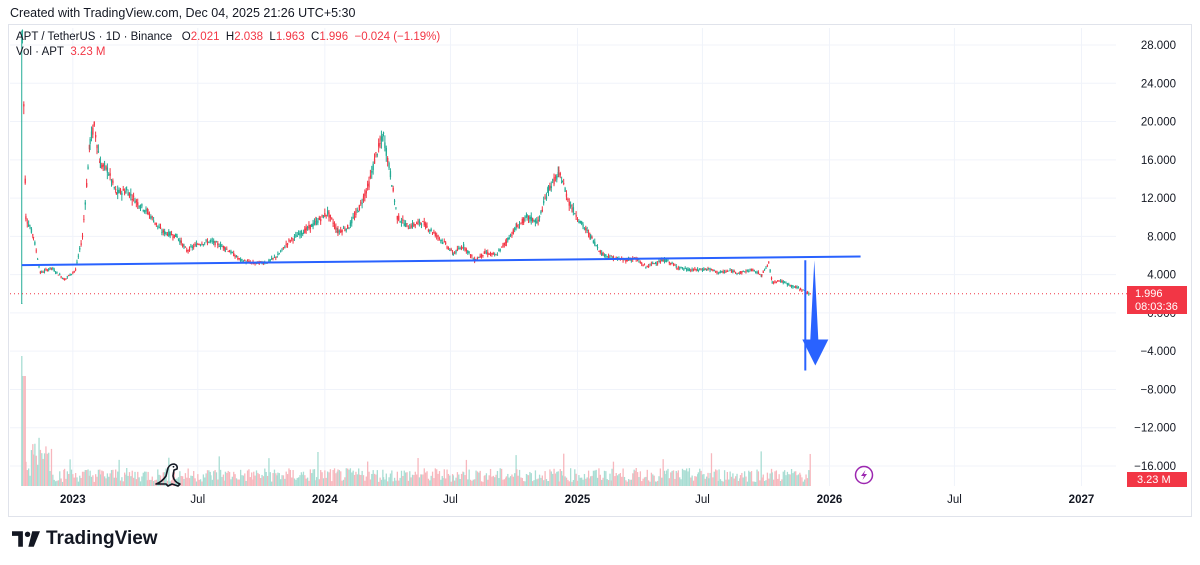 The height and width of the screenshot is (565, 1200). Describe the element at coordinates (61, 52) in the screenshot. I see `volume-legend: Vol · APT 3.23 M` at that location.